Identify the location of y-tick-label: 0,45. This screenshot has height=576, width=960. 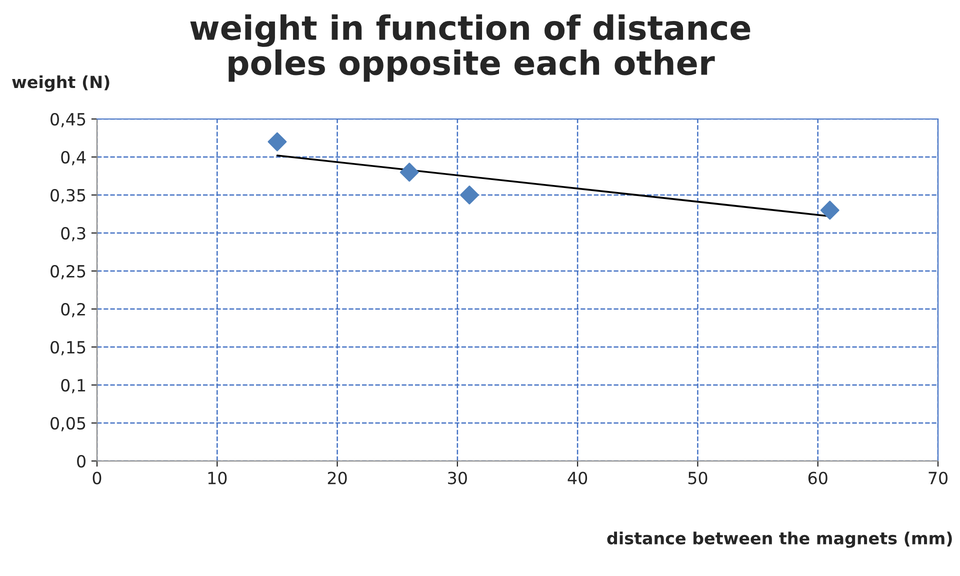
(68, 120).